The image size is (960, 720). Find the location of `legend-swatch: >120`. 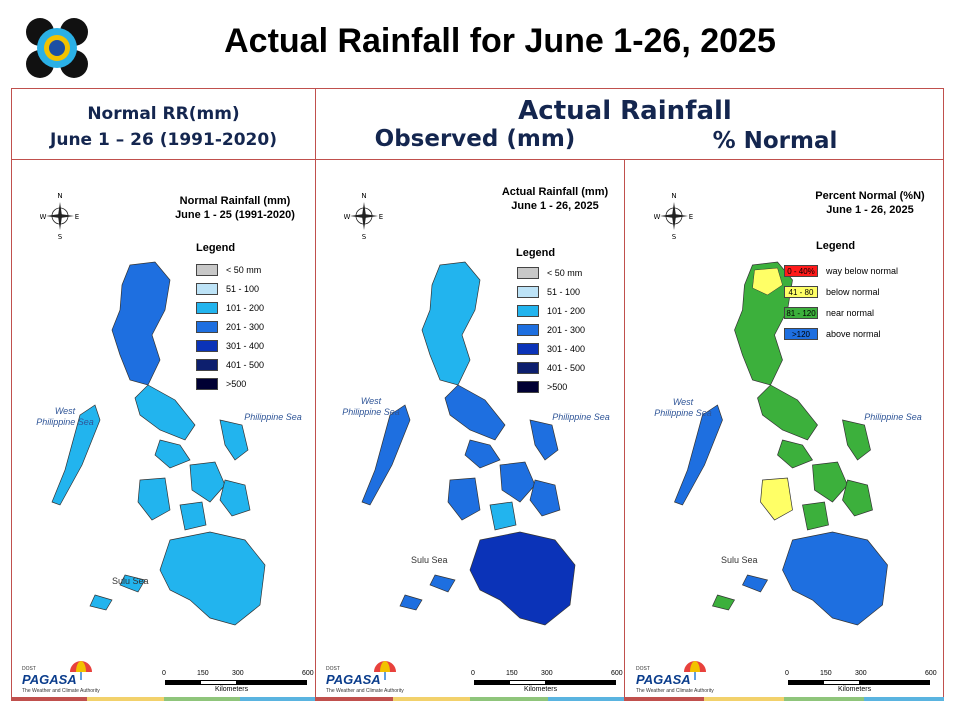

legend-swatch: >120 is located at coordinates (801, 334).